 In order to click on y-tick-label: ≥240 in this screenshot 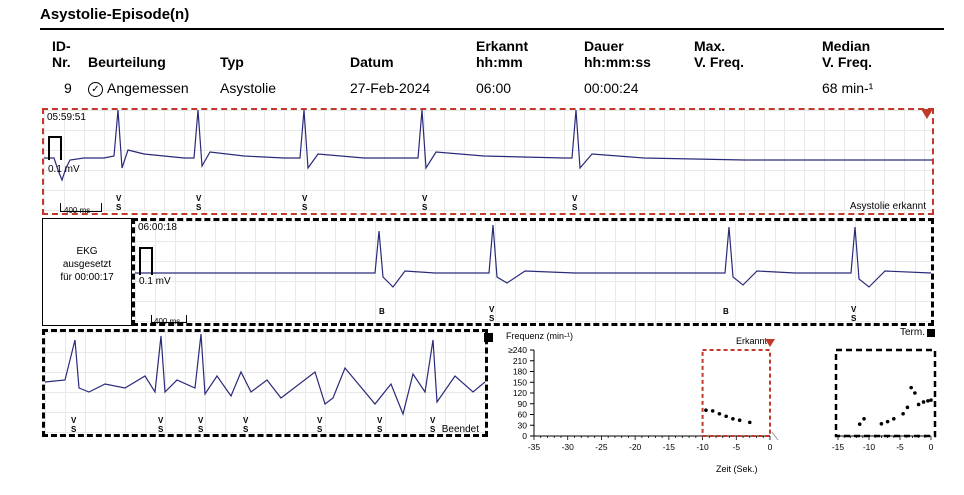, I will do `click(517, 350)`.